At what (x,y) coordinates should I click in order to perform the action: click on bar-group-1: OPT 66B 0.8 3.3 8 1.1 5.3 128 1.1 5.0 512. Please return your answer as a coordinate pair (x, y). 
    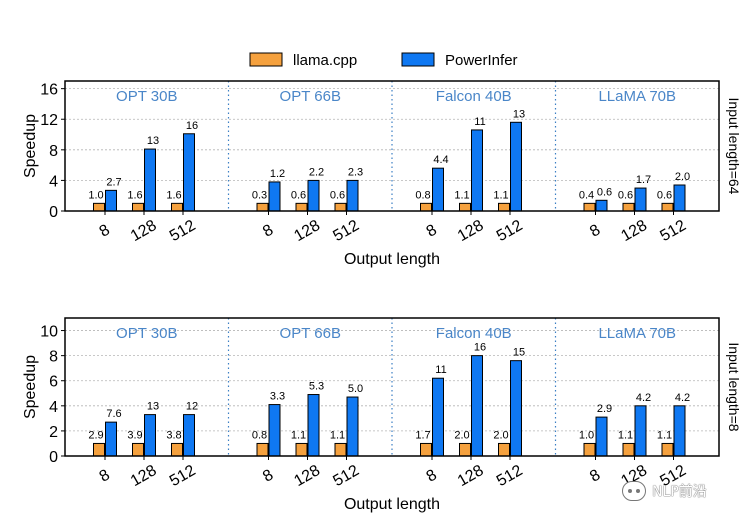
    Looking at the image, I should click on (307, 407).